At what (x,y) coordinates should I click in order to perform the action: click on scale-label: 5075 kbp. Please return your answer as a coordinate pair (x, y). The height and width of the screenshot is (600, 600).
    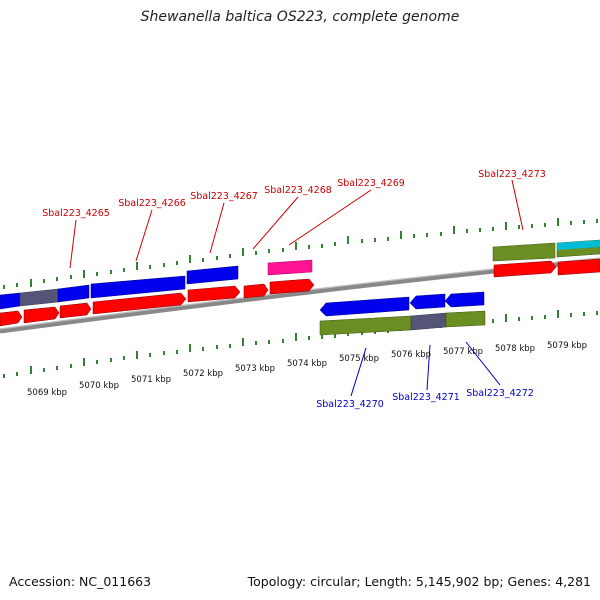
    Looking at the image, I should click on (359, 359).